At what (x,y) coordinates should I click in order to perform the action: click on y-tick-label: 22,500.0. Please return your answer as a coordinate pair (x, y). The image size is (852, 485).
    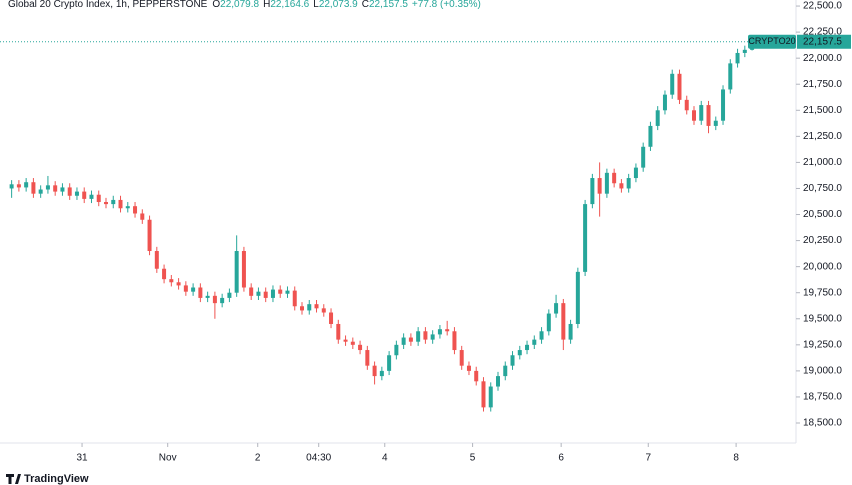
    Looking at the image, I should click on (822, 6).